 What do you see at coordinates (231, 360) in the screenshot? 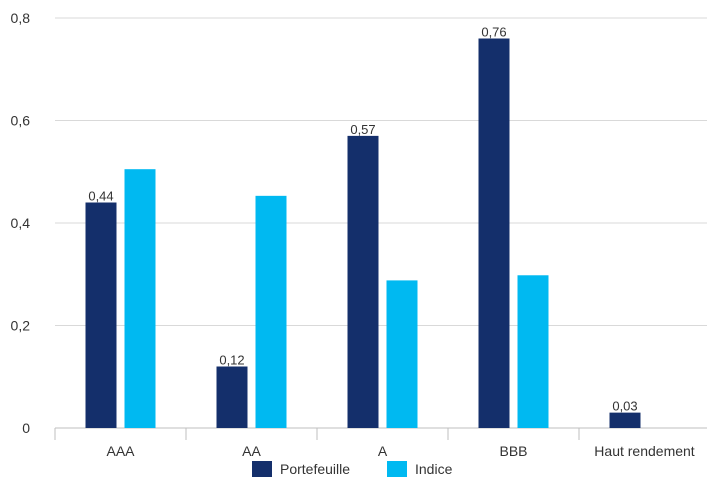
I see `bar-data-label: 0,12` at bounding box center [231, 360].